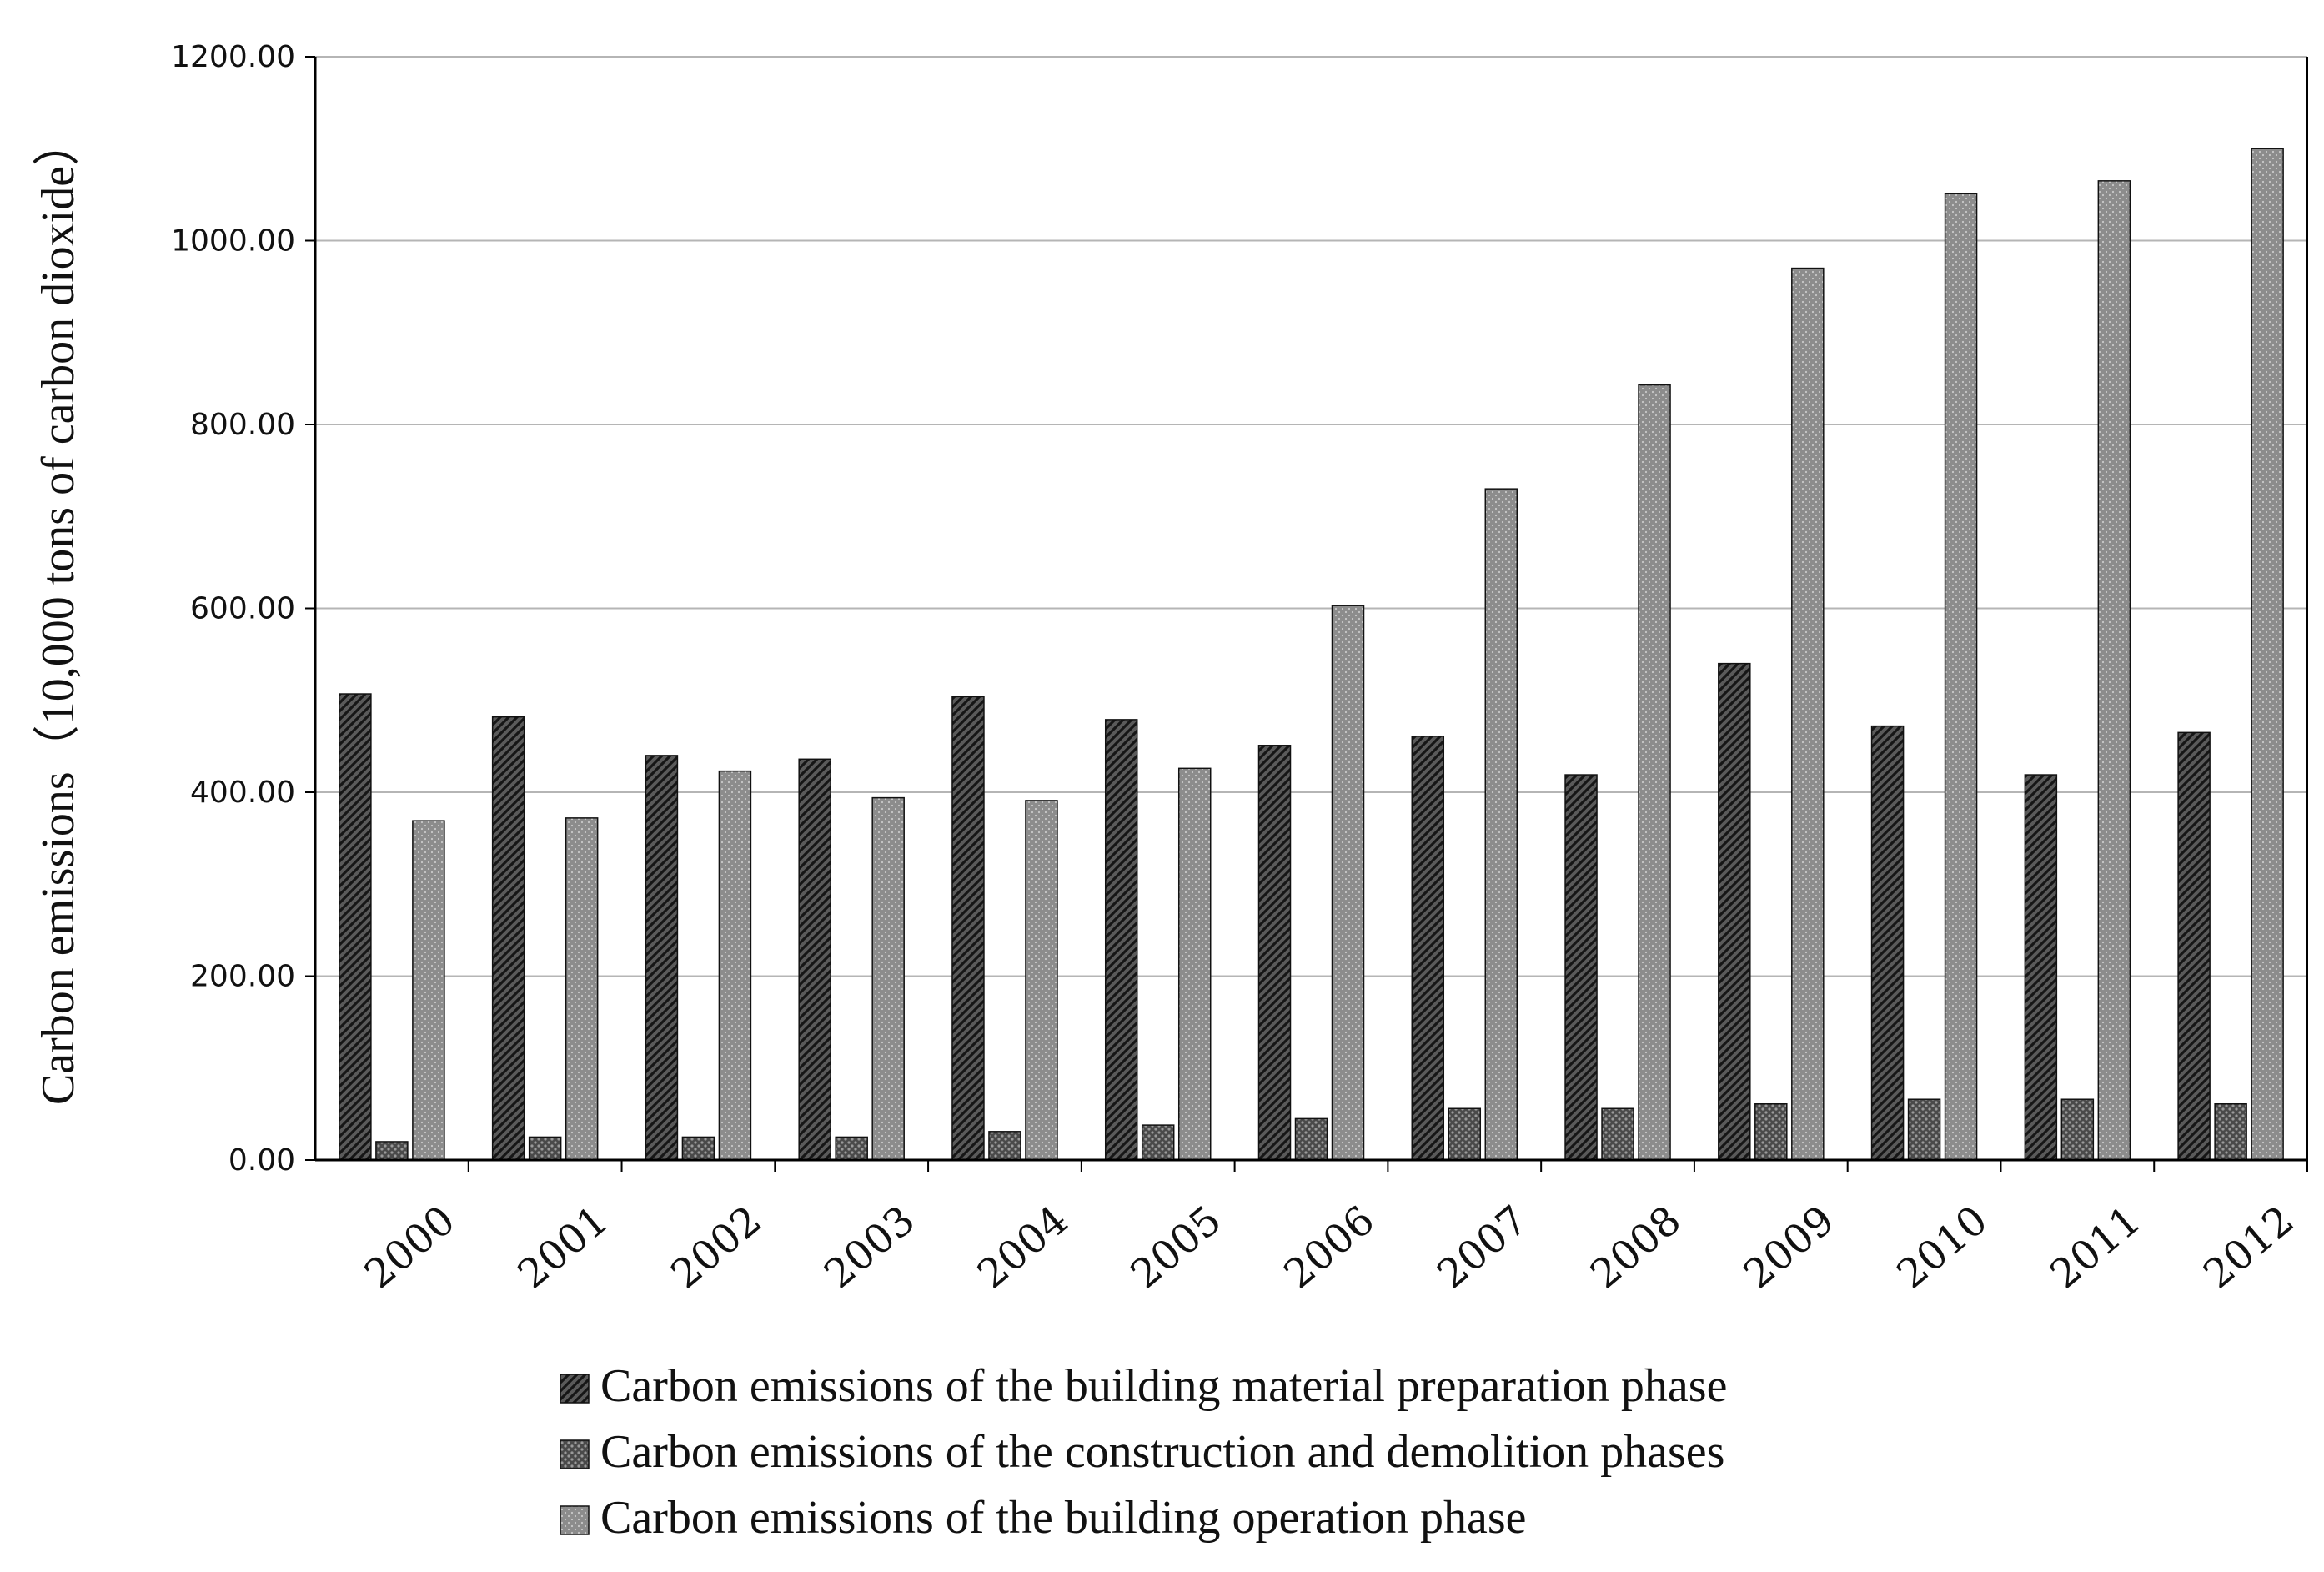 The height and width of the screenshot is (1572, 2324). Describe the element at coordinates (2114, 670) in the screenshot. I see `bar-series3-2011` at that location.